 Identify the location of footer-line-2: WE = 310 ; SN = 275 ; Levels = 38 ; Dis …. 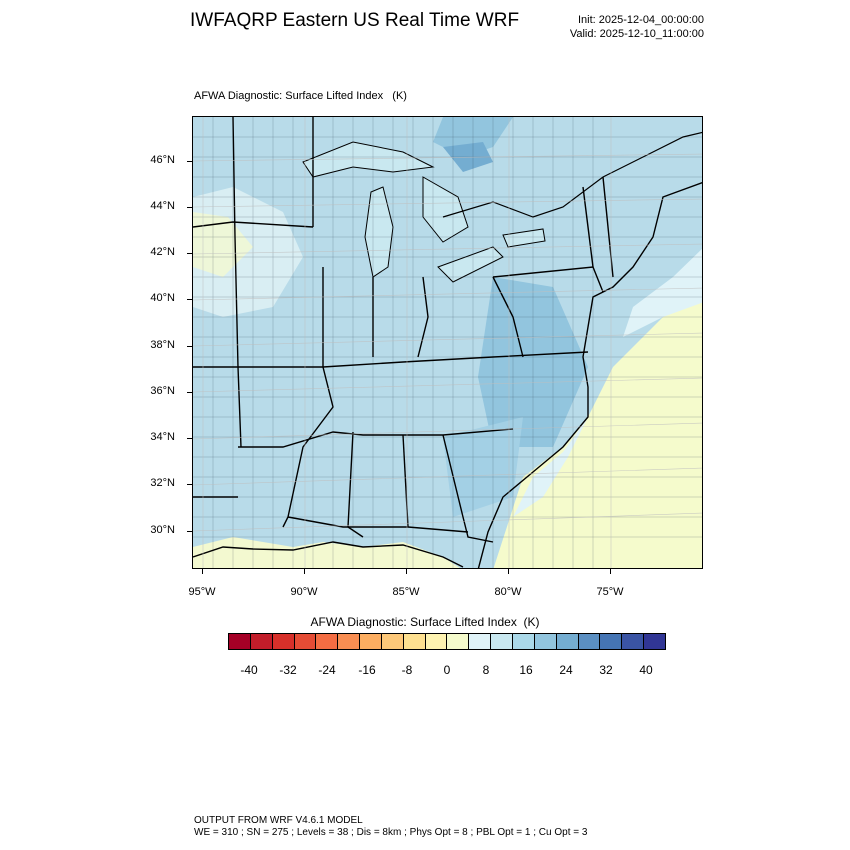
(391, 832).